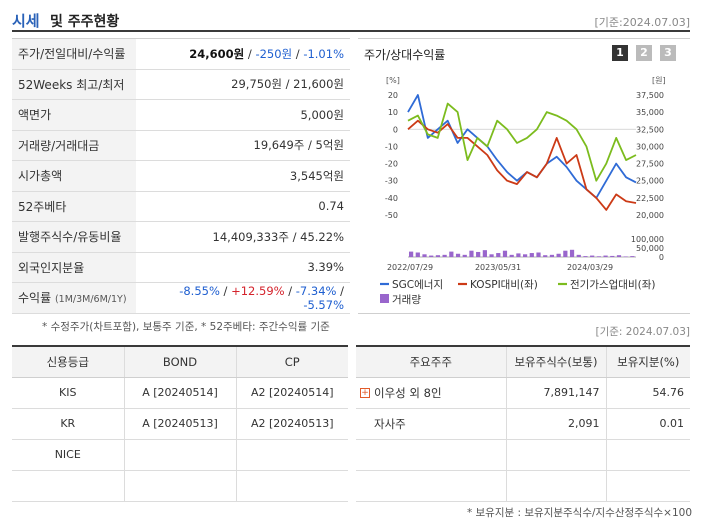  What do you see at coordinates (391, 198) in the screenshot?
I see `left-tick-label: -40` at bounding box center [391, 198].